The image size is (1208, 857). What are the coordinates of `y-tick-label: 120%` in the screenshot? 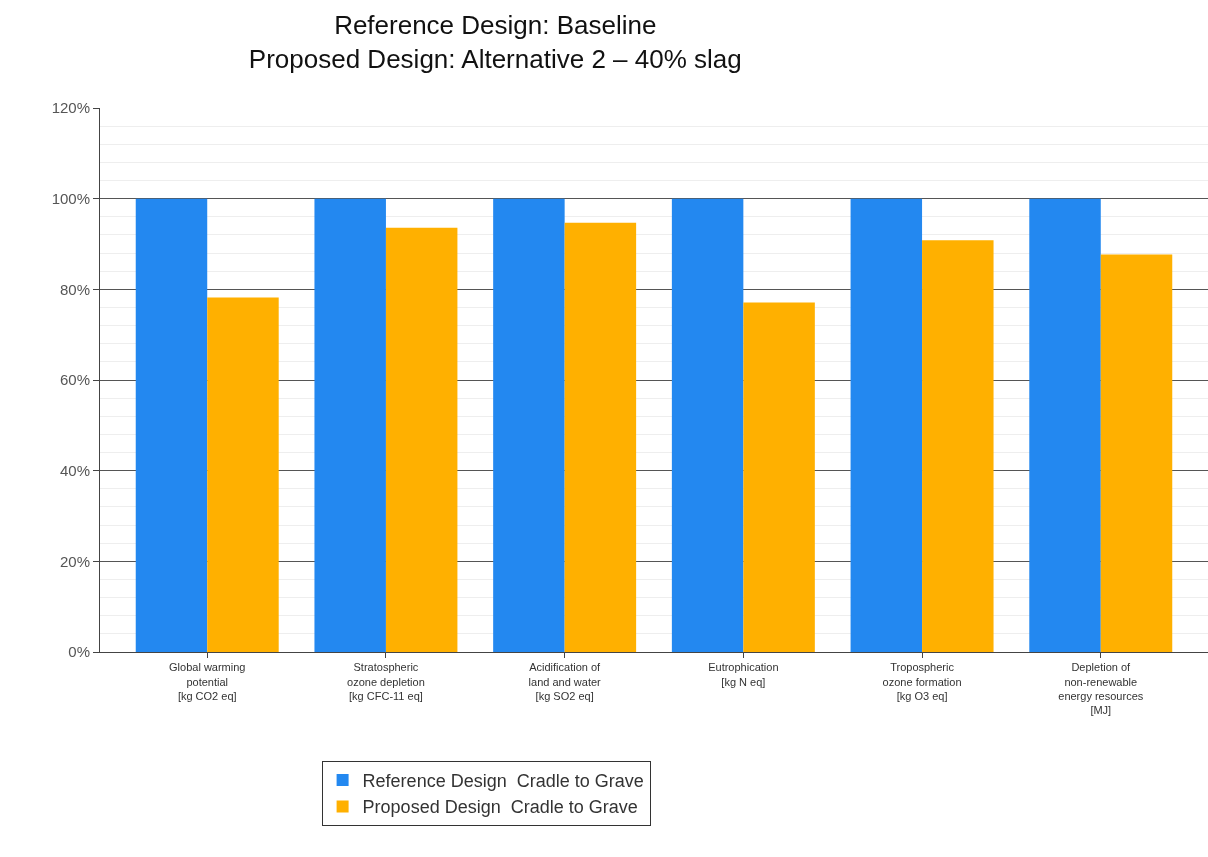 It's located at (70, 108).